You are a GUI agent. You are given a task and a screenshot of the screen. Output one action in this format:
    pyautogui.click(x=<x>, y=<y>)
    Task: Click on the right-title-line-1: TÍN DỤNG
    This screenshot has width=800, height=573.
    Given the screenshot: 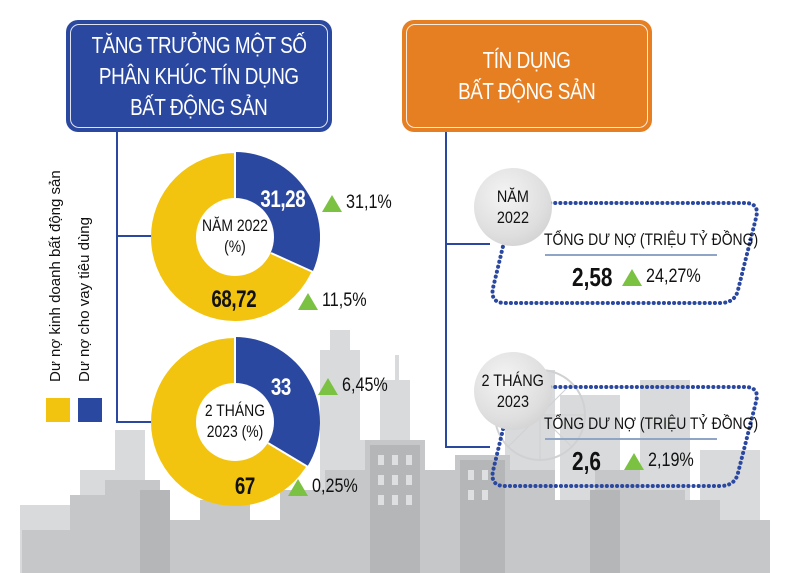 What is the action you would take?
    pyautogui.click(x=527, y=60)
    